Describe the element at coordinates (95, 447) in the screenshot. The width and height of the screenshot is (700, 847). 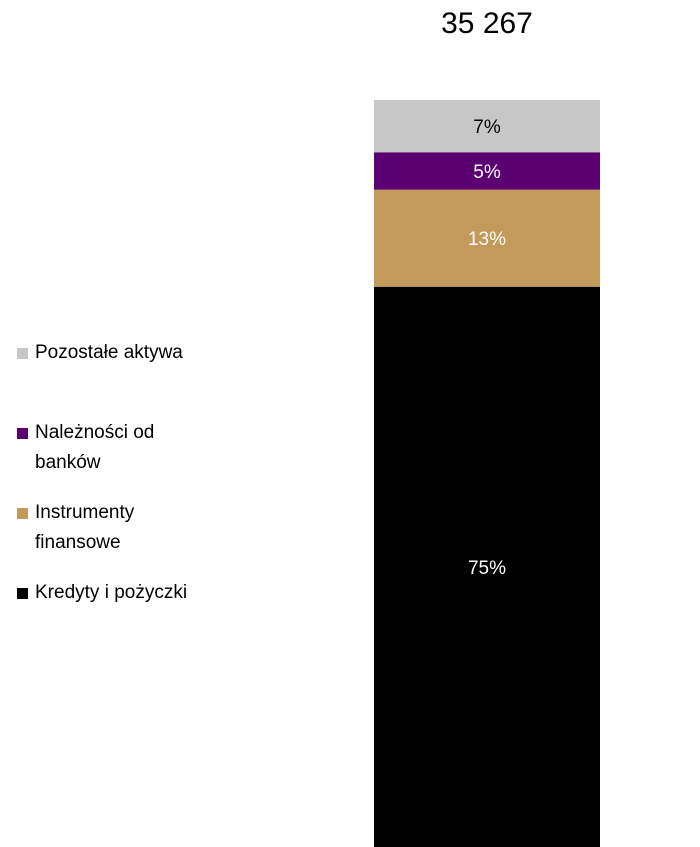
I see `legend-label: Należności od banków` at that location.